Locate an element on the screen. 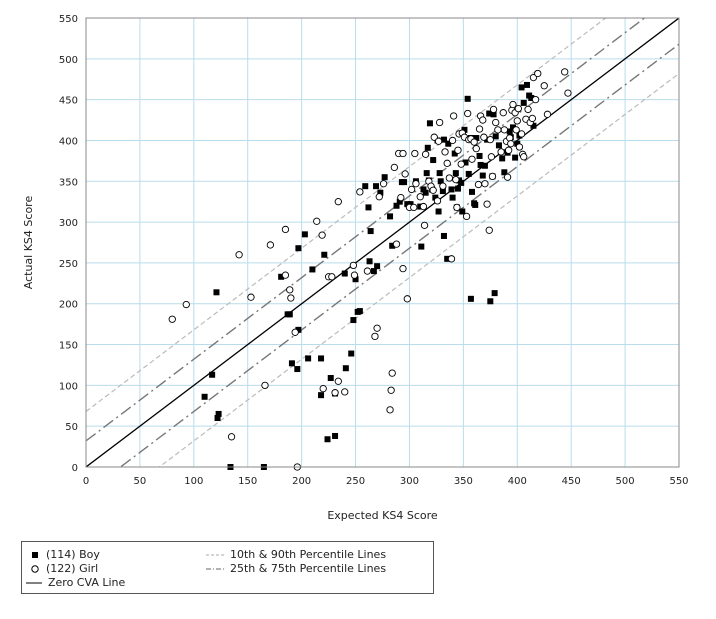 Image resolution: width=716 pixels, height=619 pixels. x-axis-title: Expected KS4 Score is located at coordinates (382, 515).